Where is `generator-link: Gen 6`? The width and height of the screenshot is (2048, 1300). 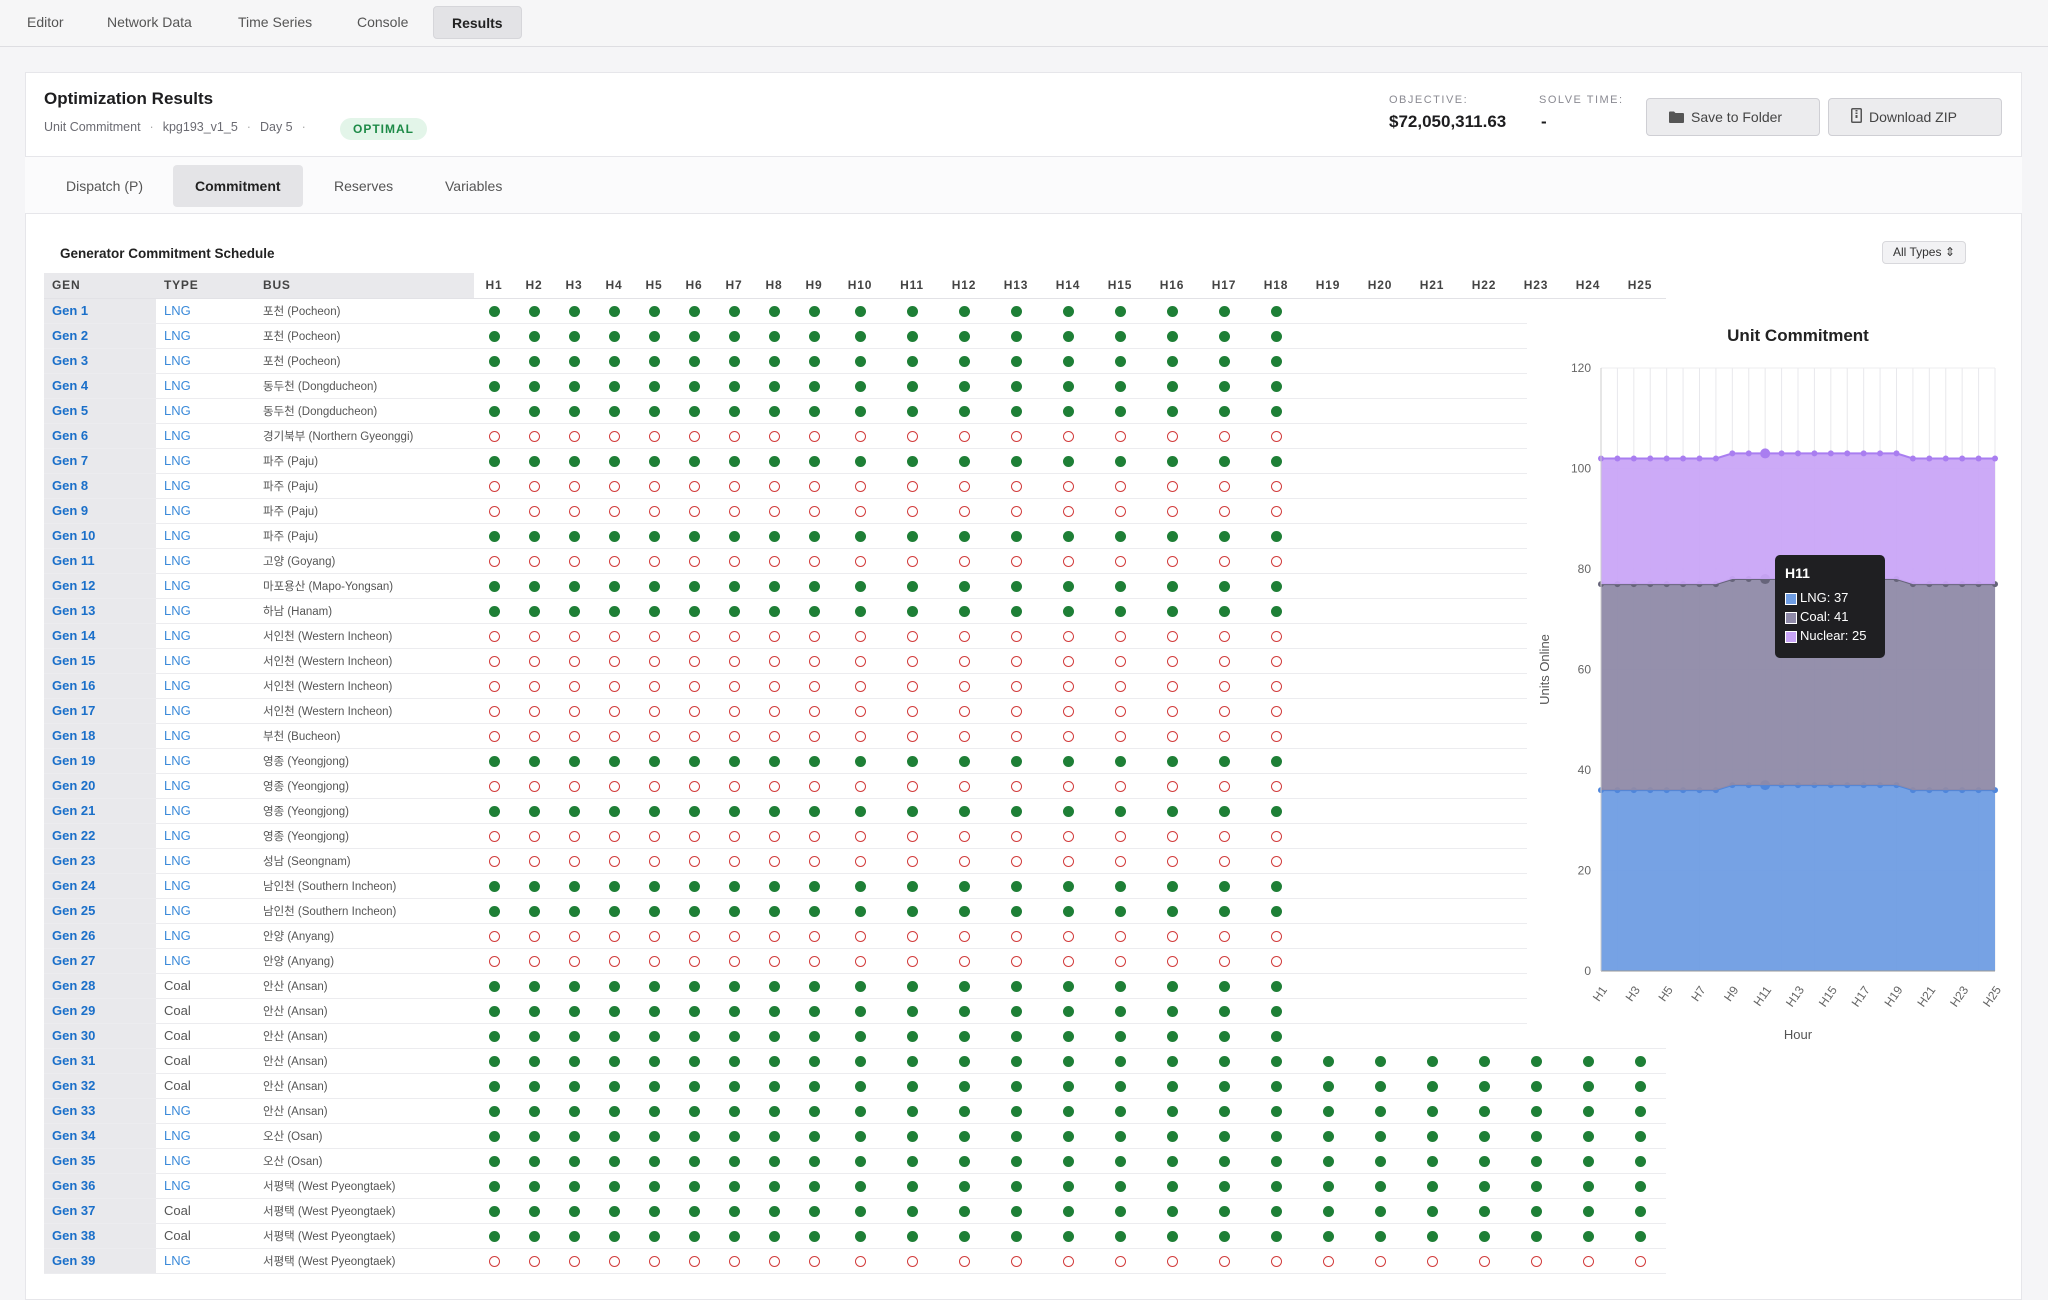 generator-link: Gen 6 is located at coordinates (100, 436).